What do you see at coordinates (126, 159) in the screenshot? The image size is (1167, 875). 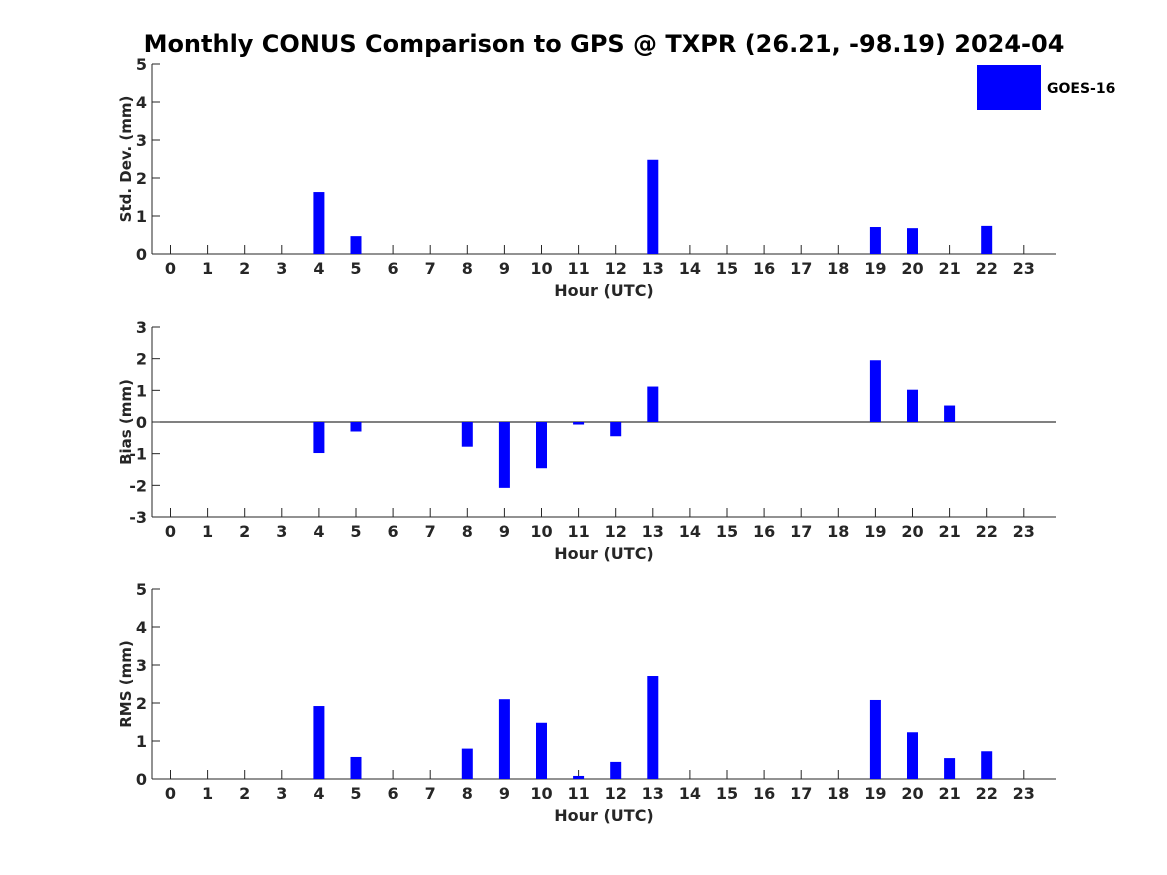 I see `y-axis-label: Std. Dev. (mm)` at bounding box center [126, 159].